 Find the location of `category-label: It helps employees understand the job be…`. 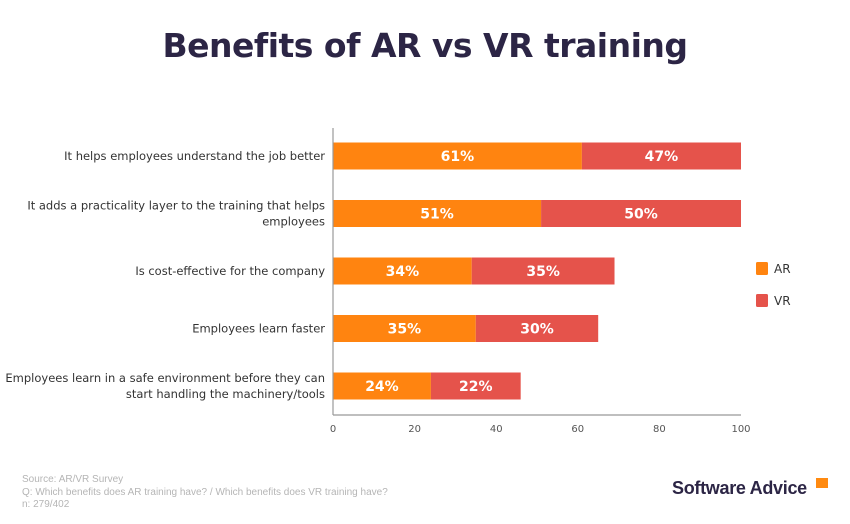

category-label: It helps employees understand the job be… is located at coordinates (194, 156).